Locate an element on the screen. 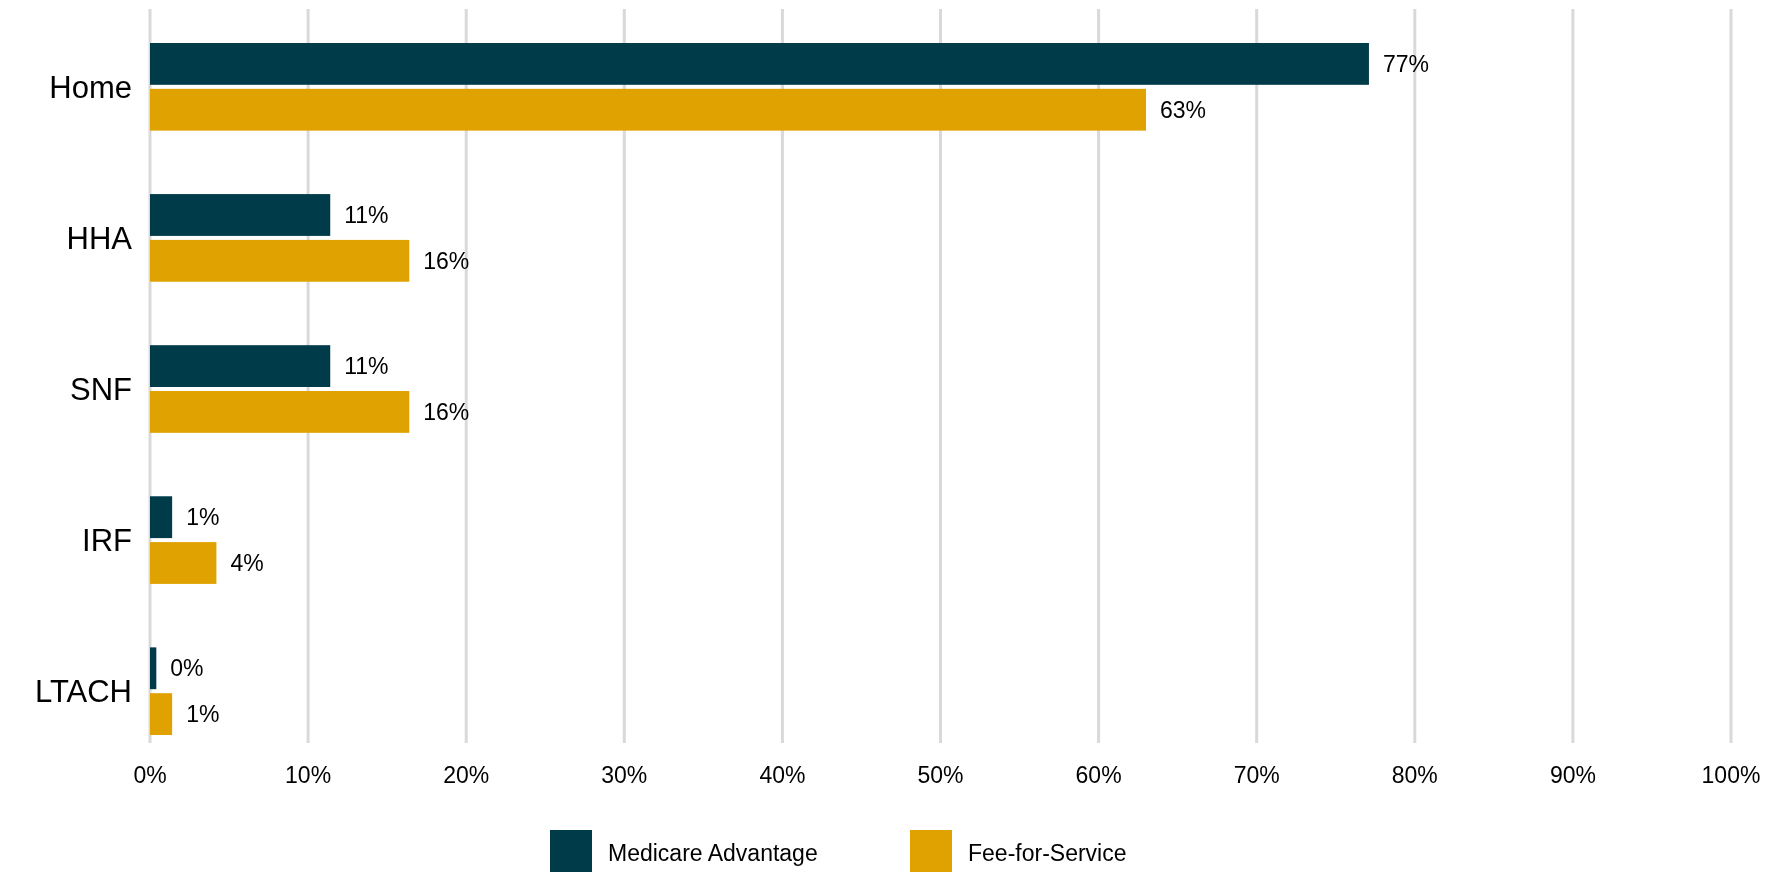  y-tick-label: IRF is located at coordinates (107, 540).